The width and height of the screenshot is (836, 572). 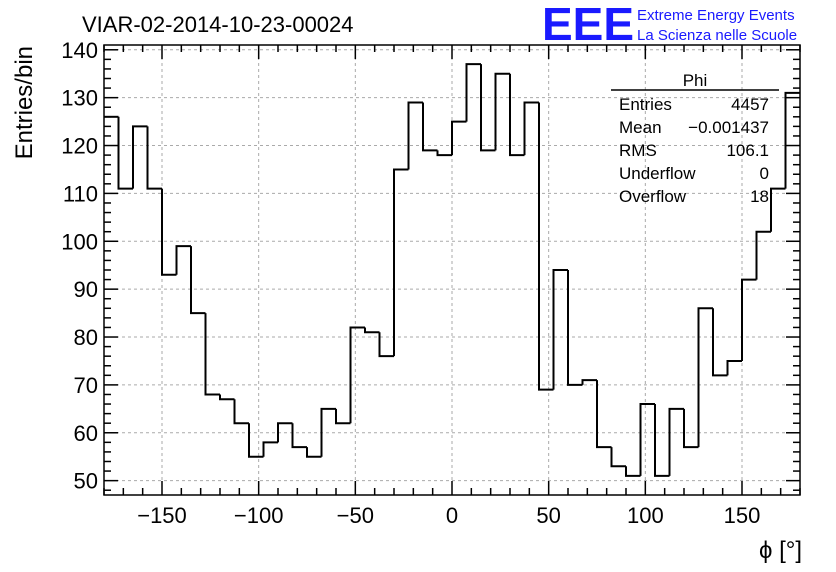 I want to click on eee-logo-mark: EEE, so click(x=588, y=25).